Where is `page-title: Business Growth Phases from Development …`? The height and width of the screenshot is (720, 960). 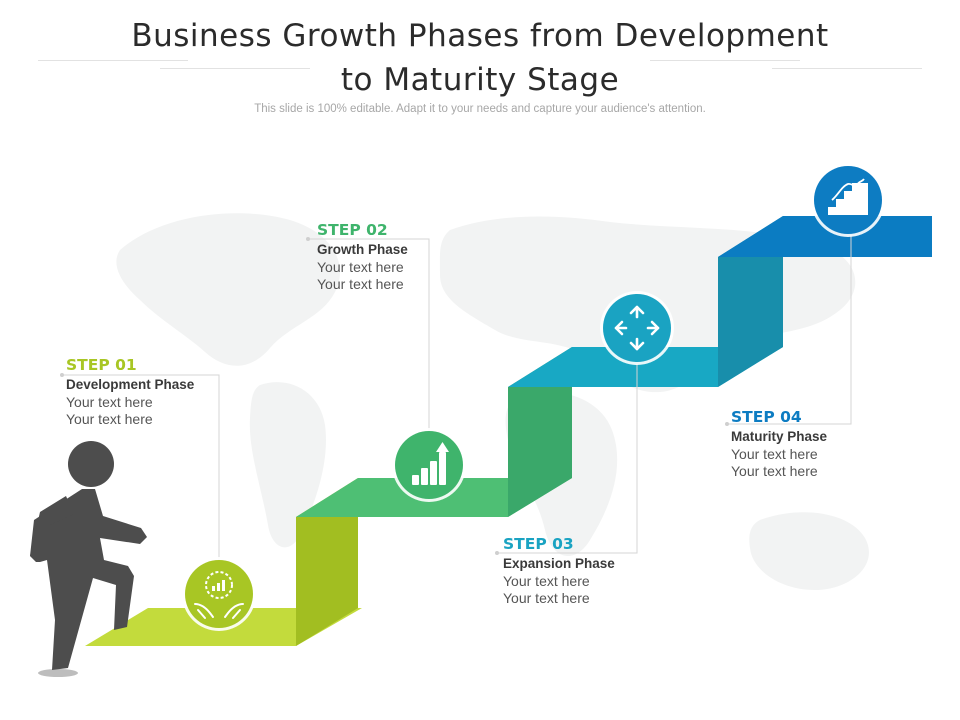
page-title: Business Growth Phases from Development … is located at coordinates (480, 58).